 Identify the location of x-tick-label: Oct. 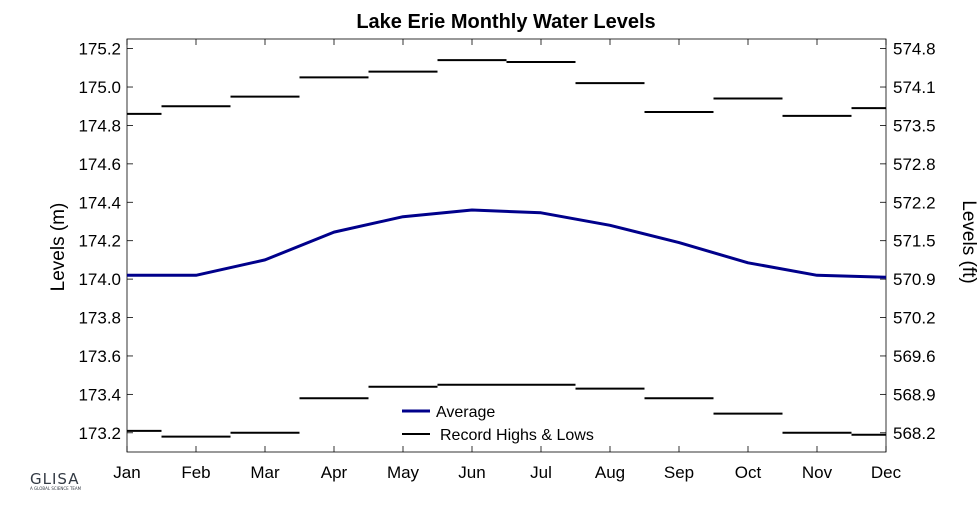
(748, 472).